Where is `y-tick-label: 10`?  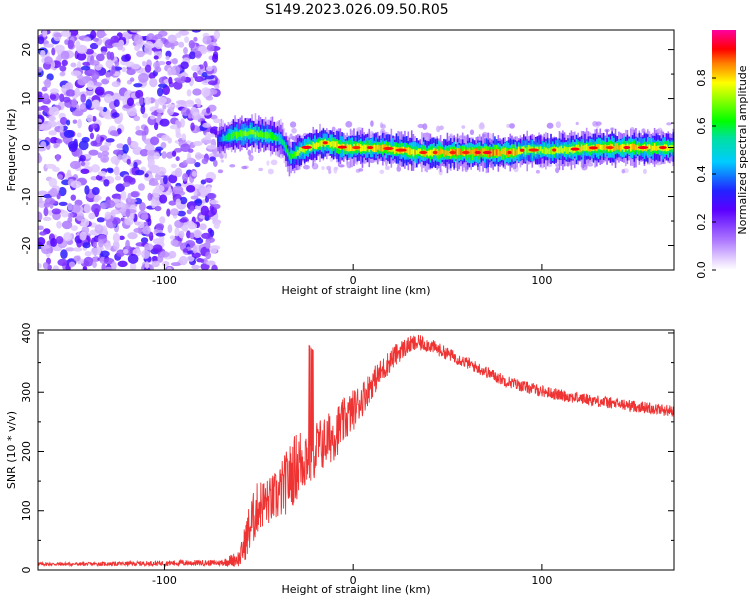
y-tick-label: 10 is located at coordinates (26, 99).